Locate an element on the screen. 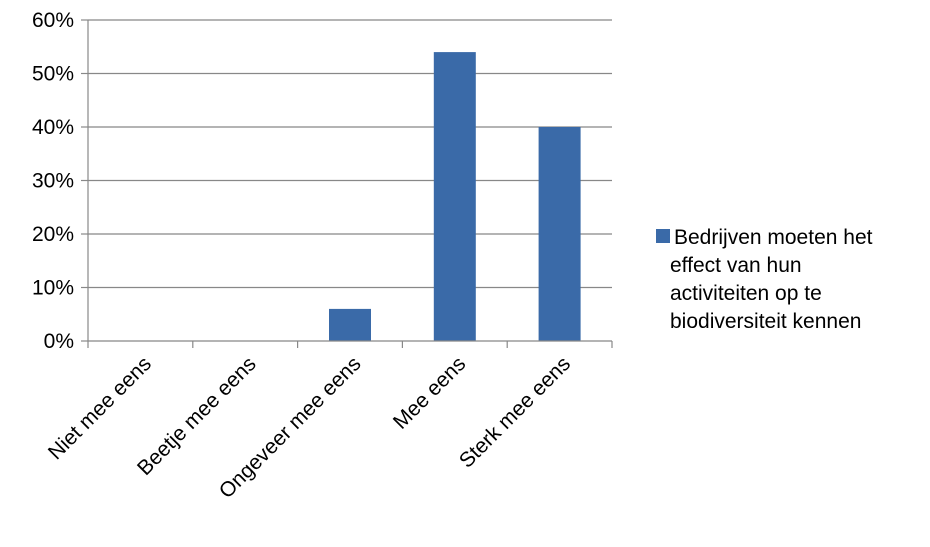  y-tick-label: 50% is located at coordinates (53, 74).